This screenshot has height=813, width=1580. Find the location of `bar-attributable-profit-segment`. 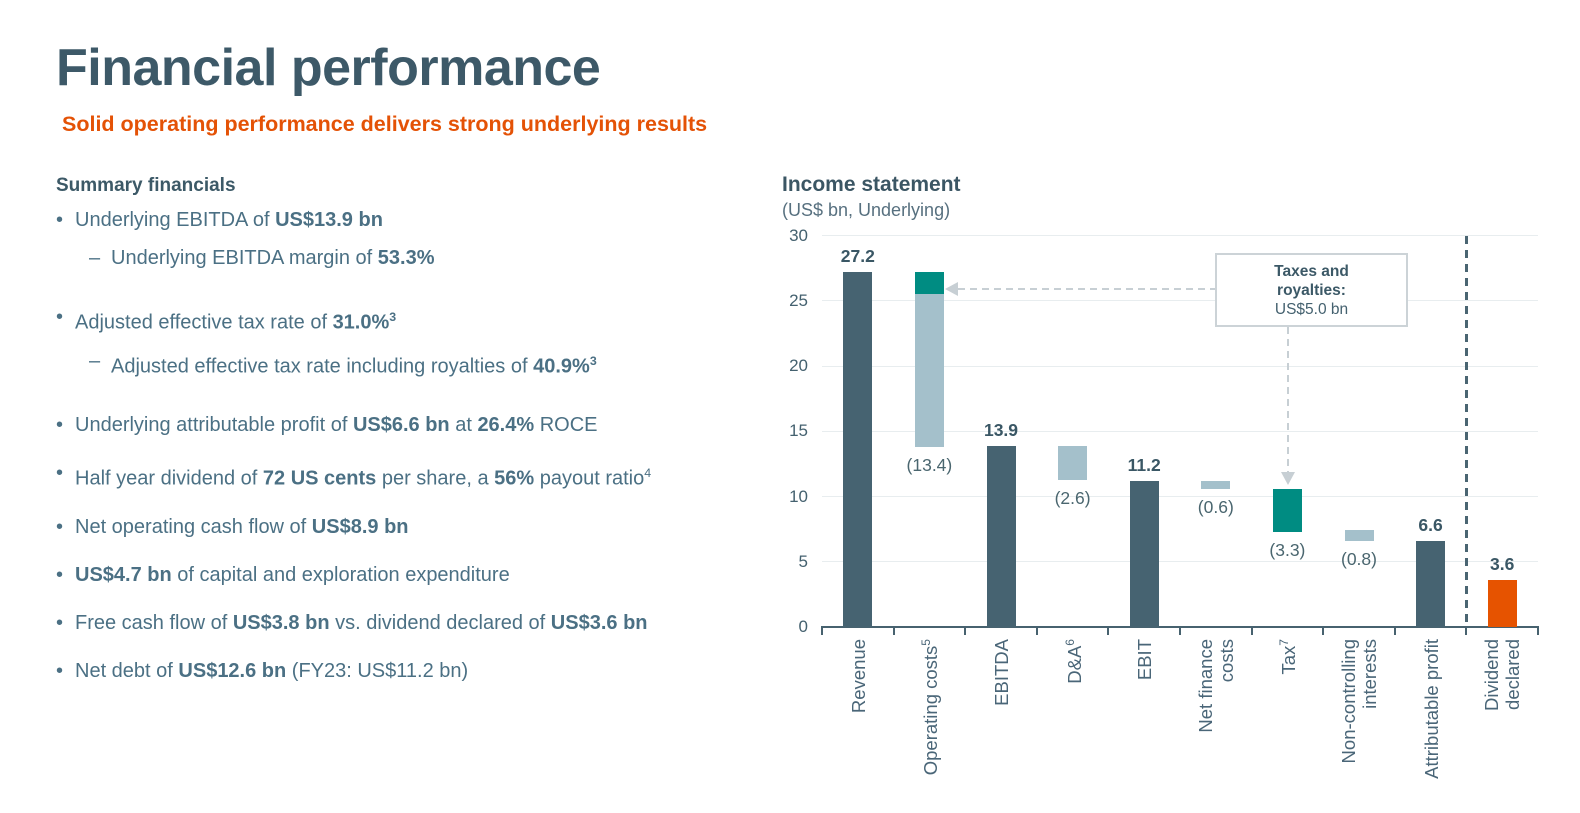

bar-attributable-profit-segment is located at coordinates (1431, 583).